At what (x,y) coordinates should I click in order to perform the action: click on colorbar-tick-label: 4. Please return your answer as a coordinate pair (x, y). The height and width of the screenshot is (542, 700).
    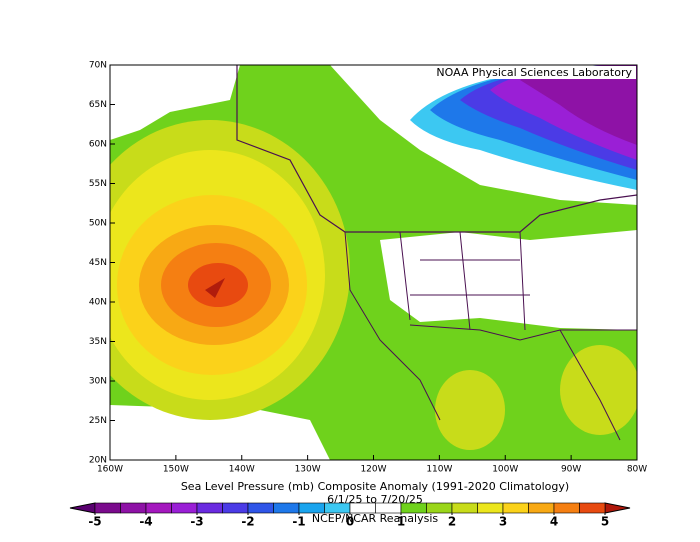
    Looking at the image, I should click on (554, 522).